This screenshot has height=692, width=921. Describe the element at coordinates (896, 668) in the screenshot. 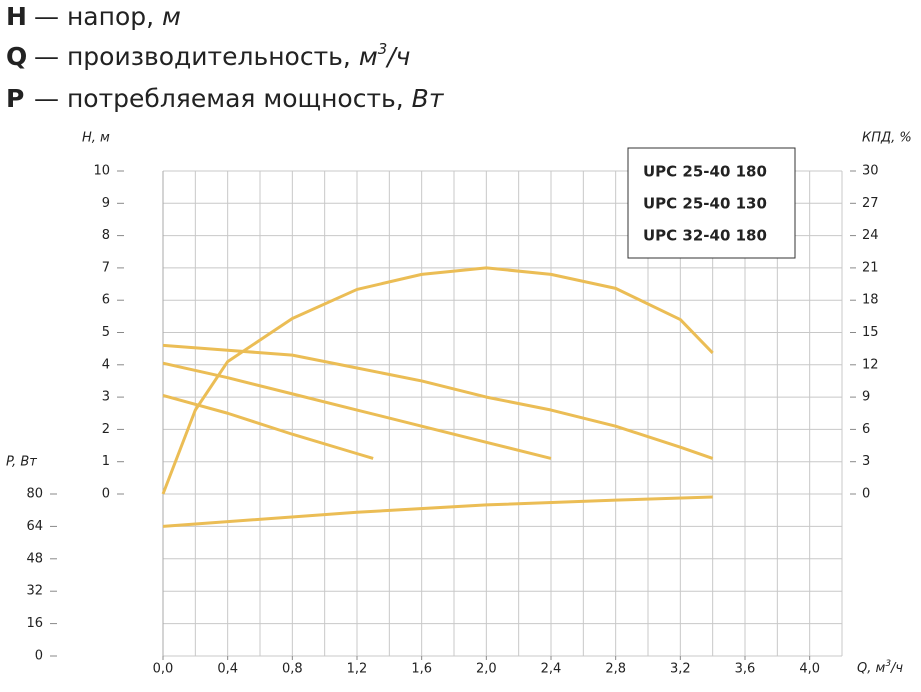

I see `x-label-part: /ч` at that location.